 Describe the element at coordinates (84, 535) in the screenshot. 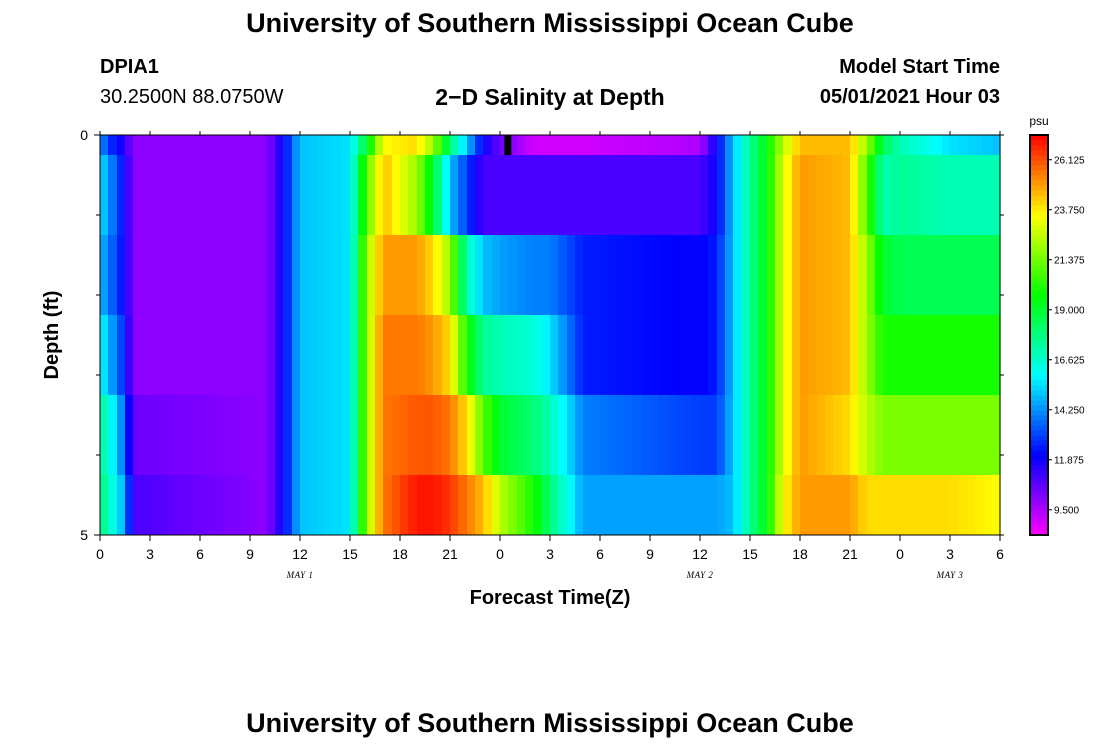

I see `y-tick-label: 5` at that location.